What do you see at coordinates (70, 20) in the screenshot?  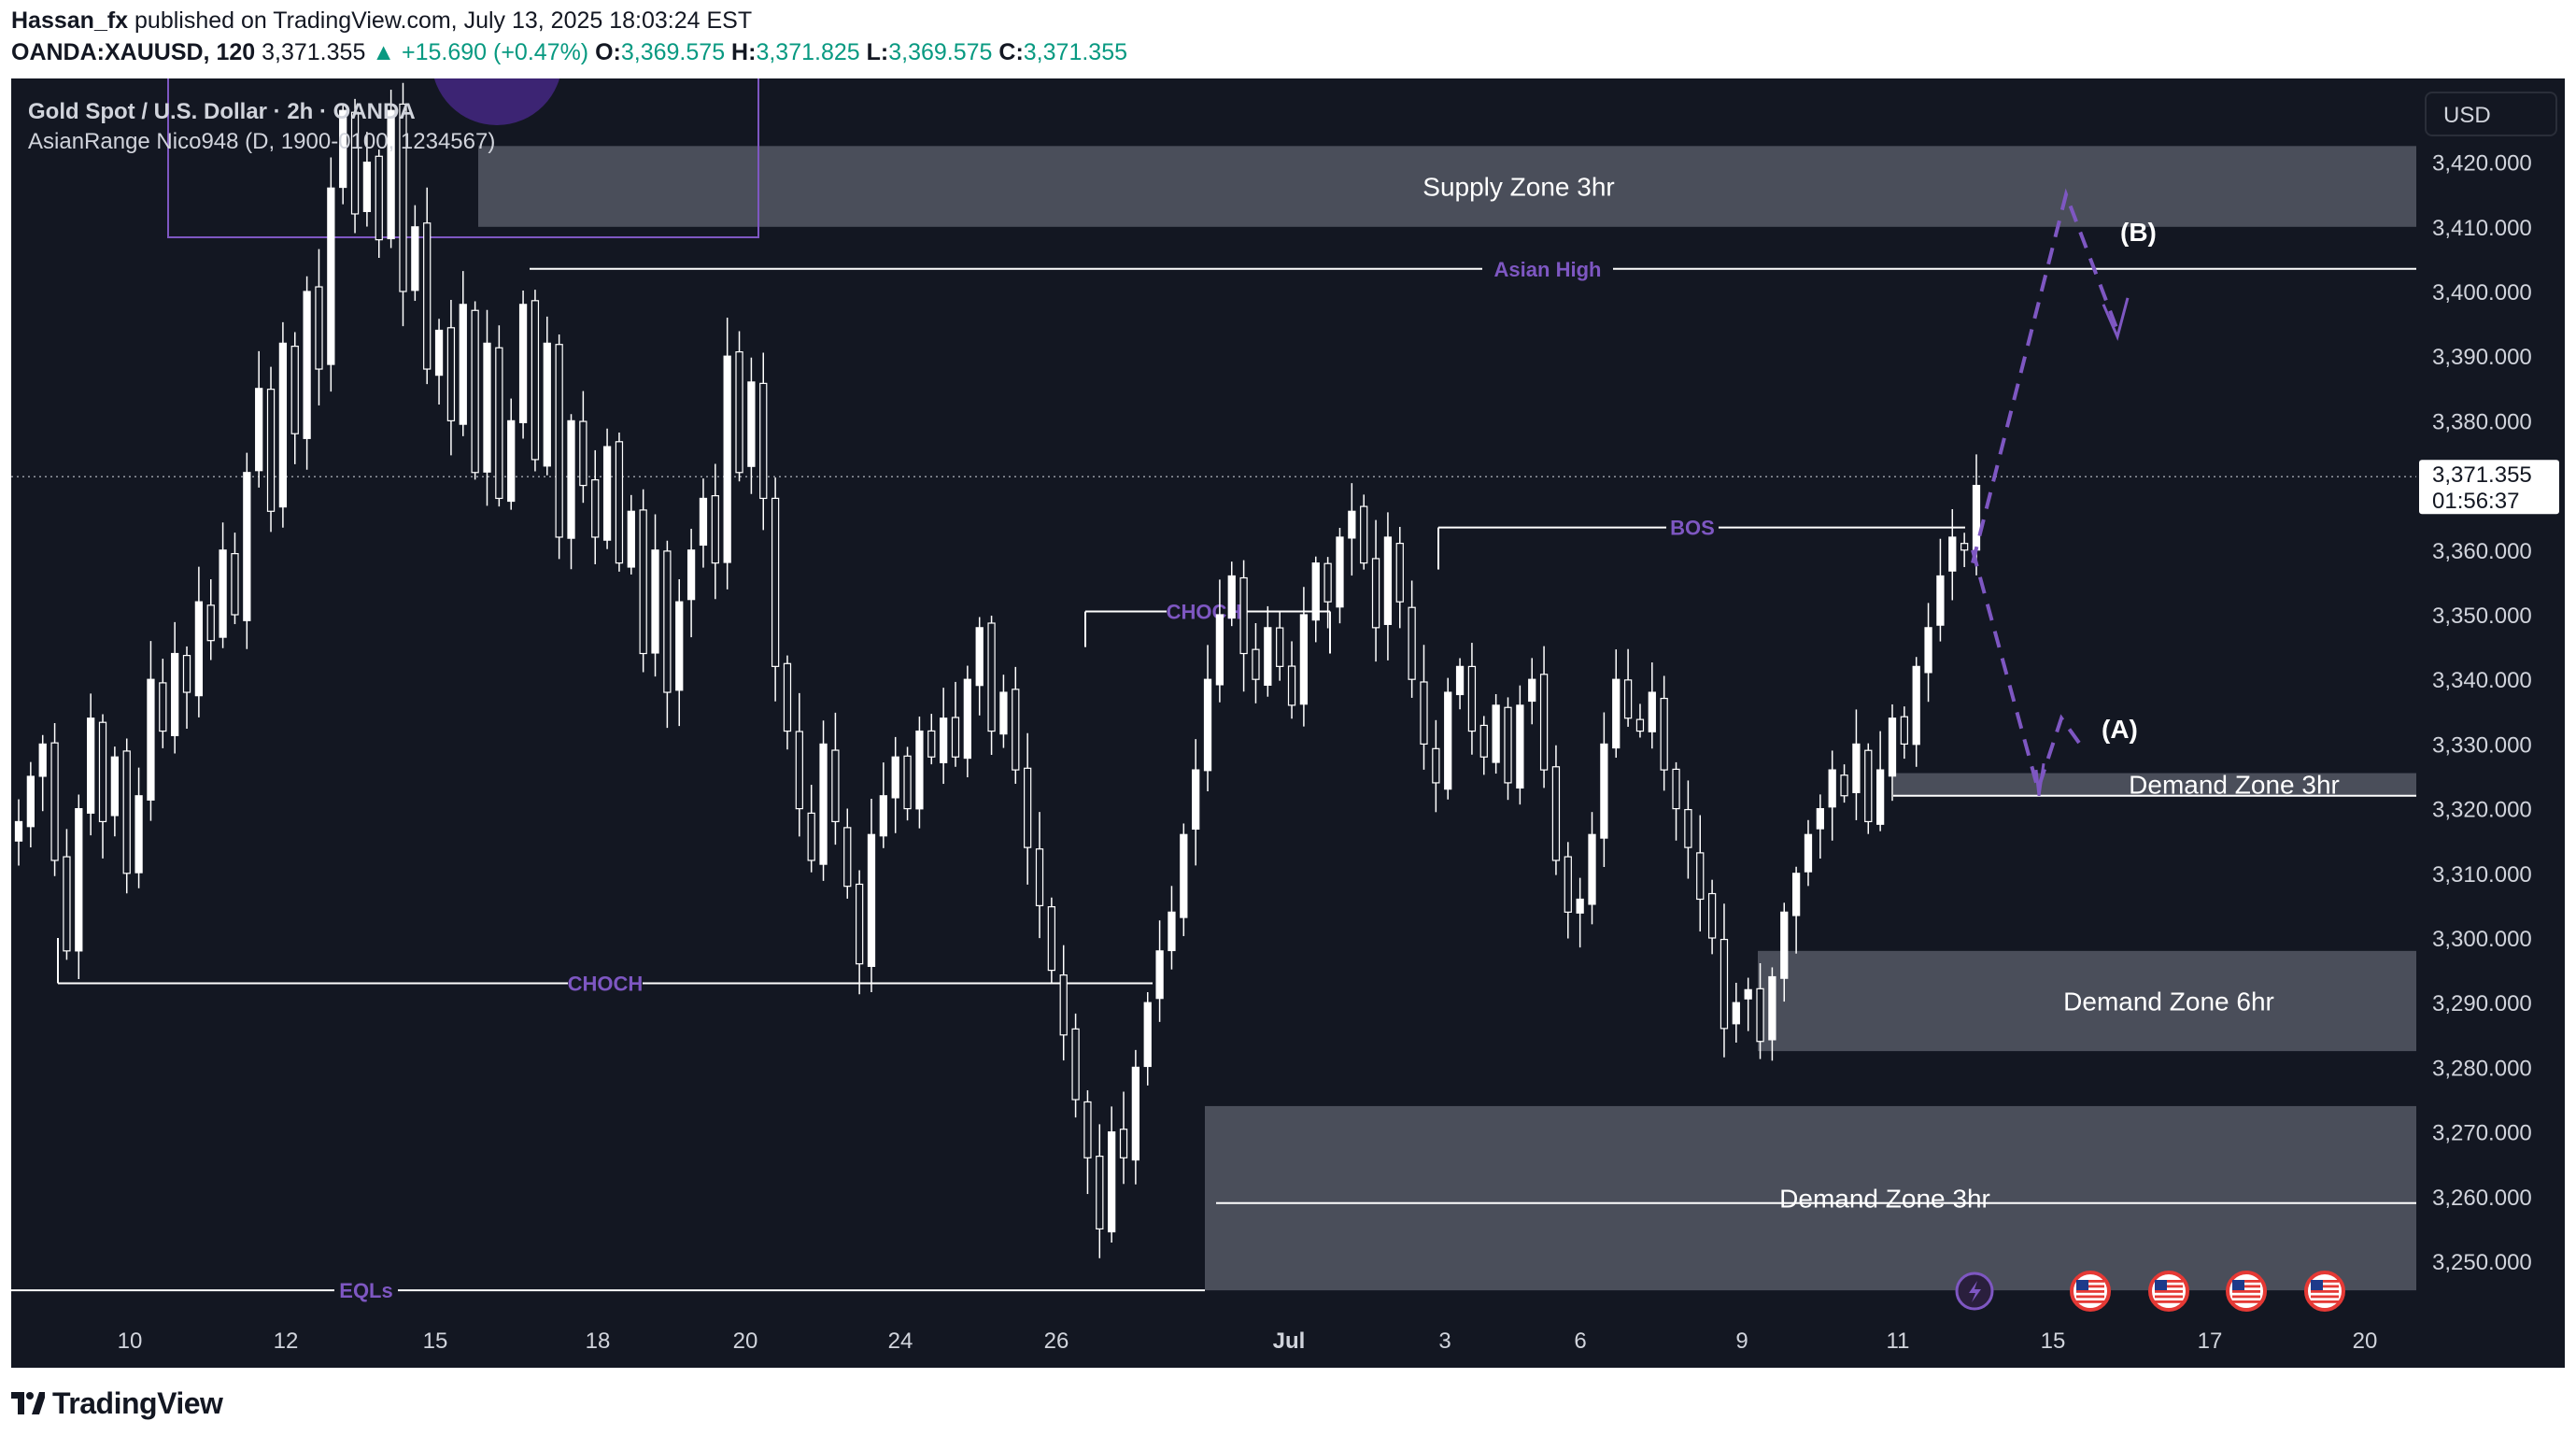 I see `author-name: Hassan_fx` at bounding box center [70, 20].